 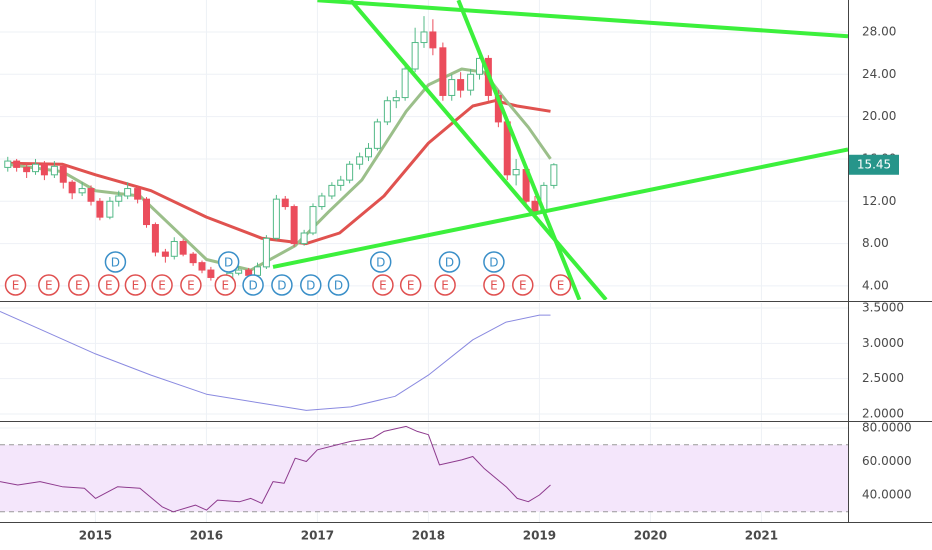 I want to click on y-tick-label: 20.00, so click(x=879, y=116).